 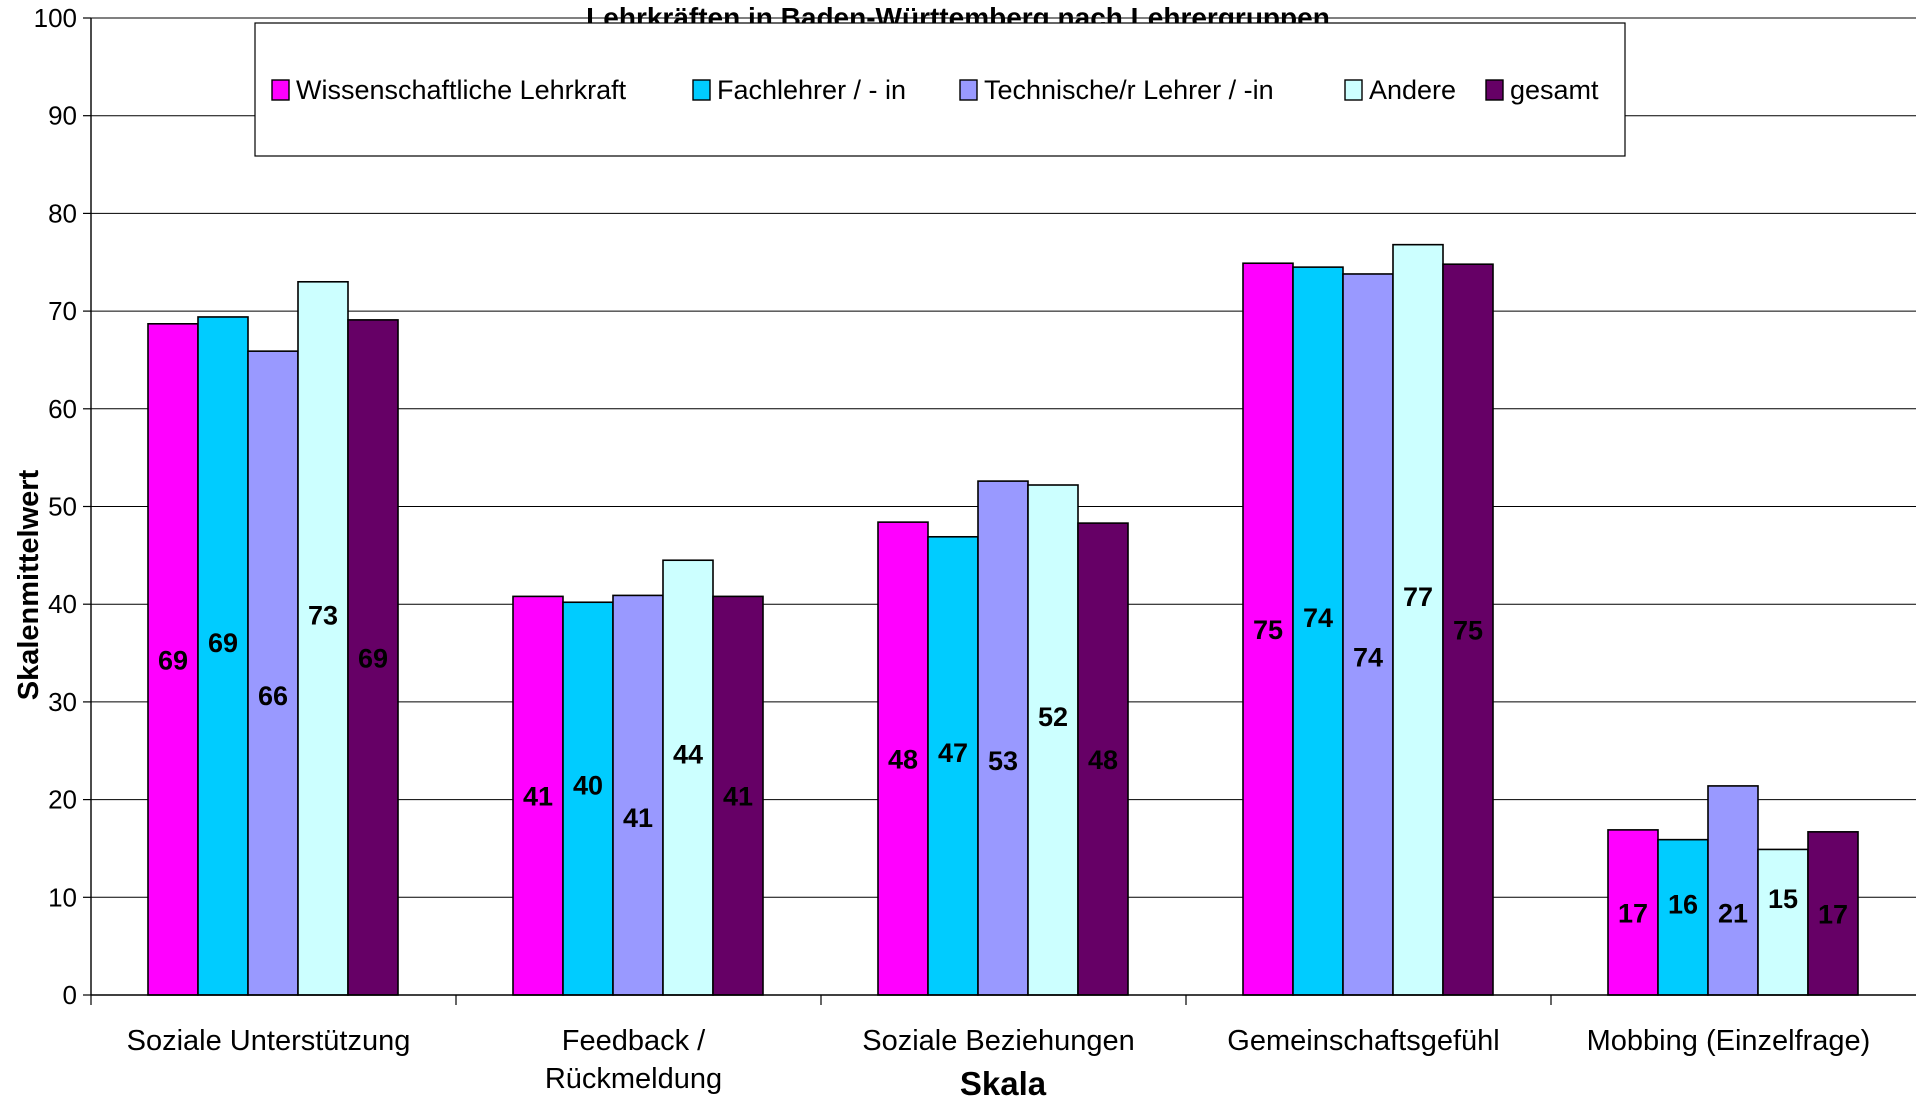 I want to click on y-tick-label: 60, so click(x=62, y=409).